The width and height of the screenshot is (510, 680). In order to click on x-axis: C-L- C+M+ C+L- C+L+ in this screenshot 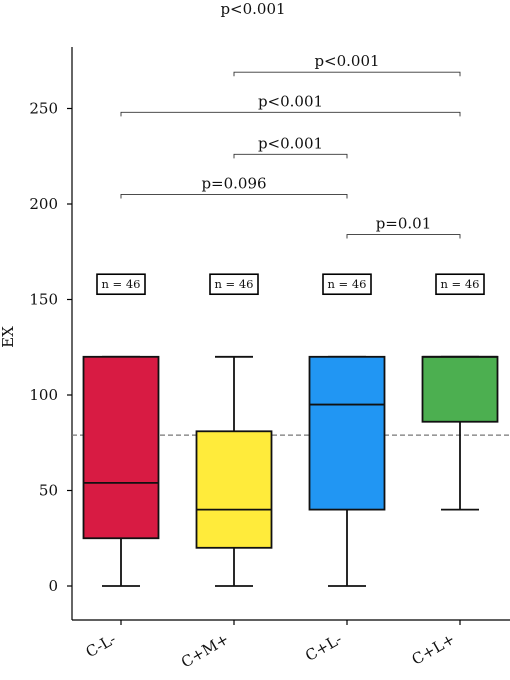, I will do `click(291, 645)`.